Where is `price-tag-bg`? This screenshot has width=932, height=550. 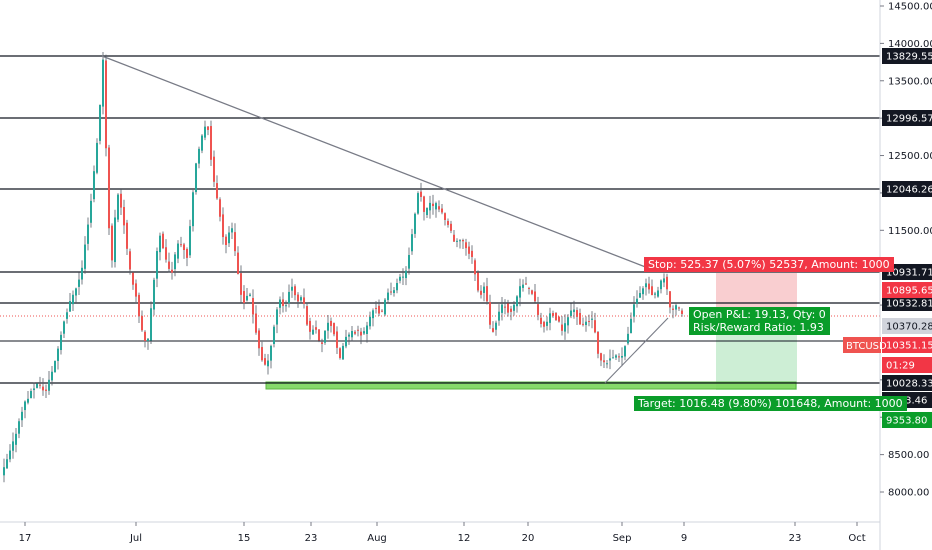
price-tag-bg is located at coordinates (907, 345).